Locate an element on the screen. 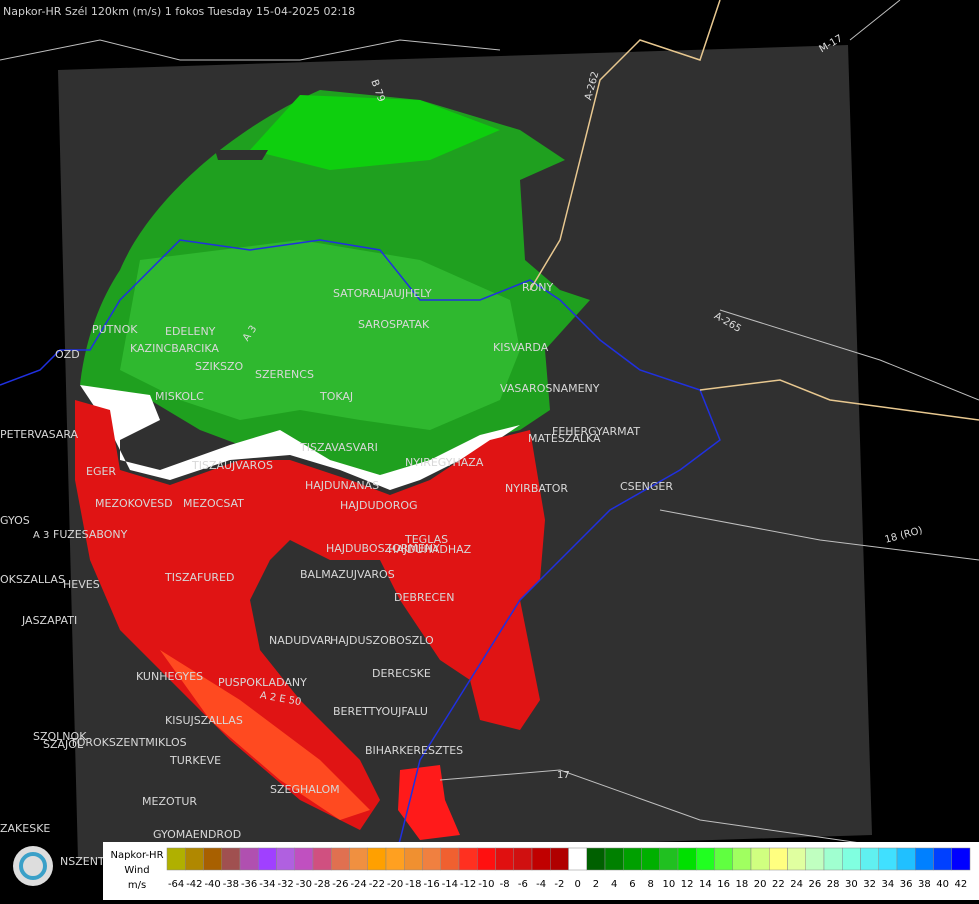  legend-tick-label: -34 is located at coordinates (267, 884).